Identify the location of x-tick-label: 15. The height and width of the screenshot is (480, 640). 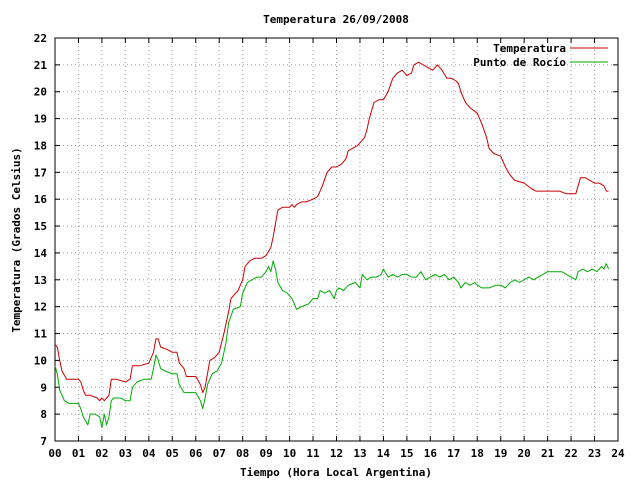
(406, 453).